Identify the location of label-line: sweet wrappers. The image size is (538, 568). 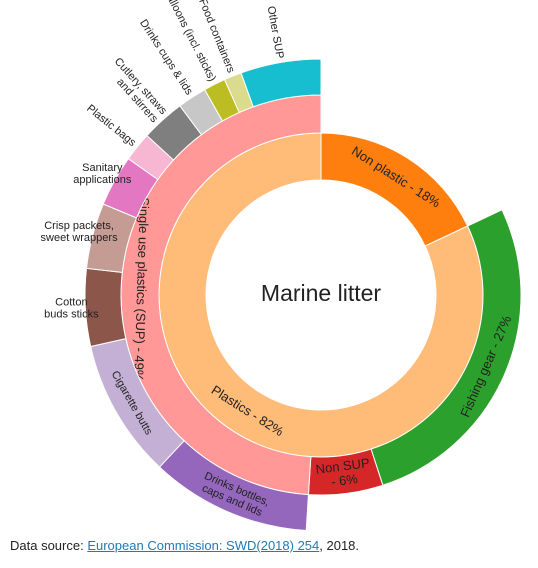
(80, 238).